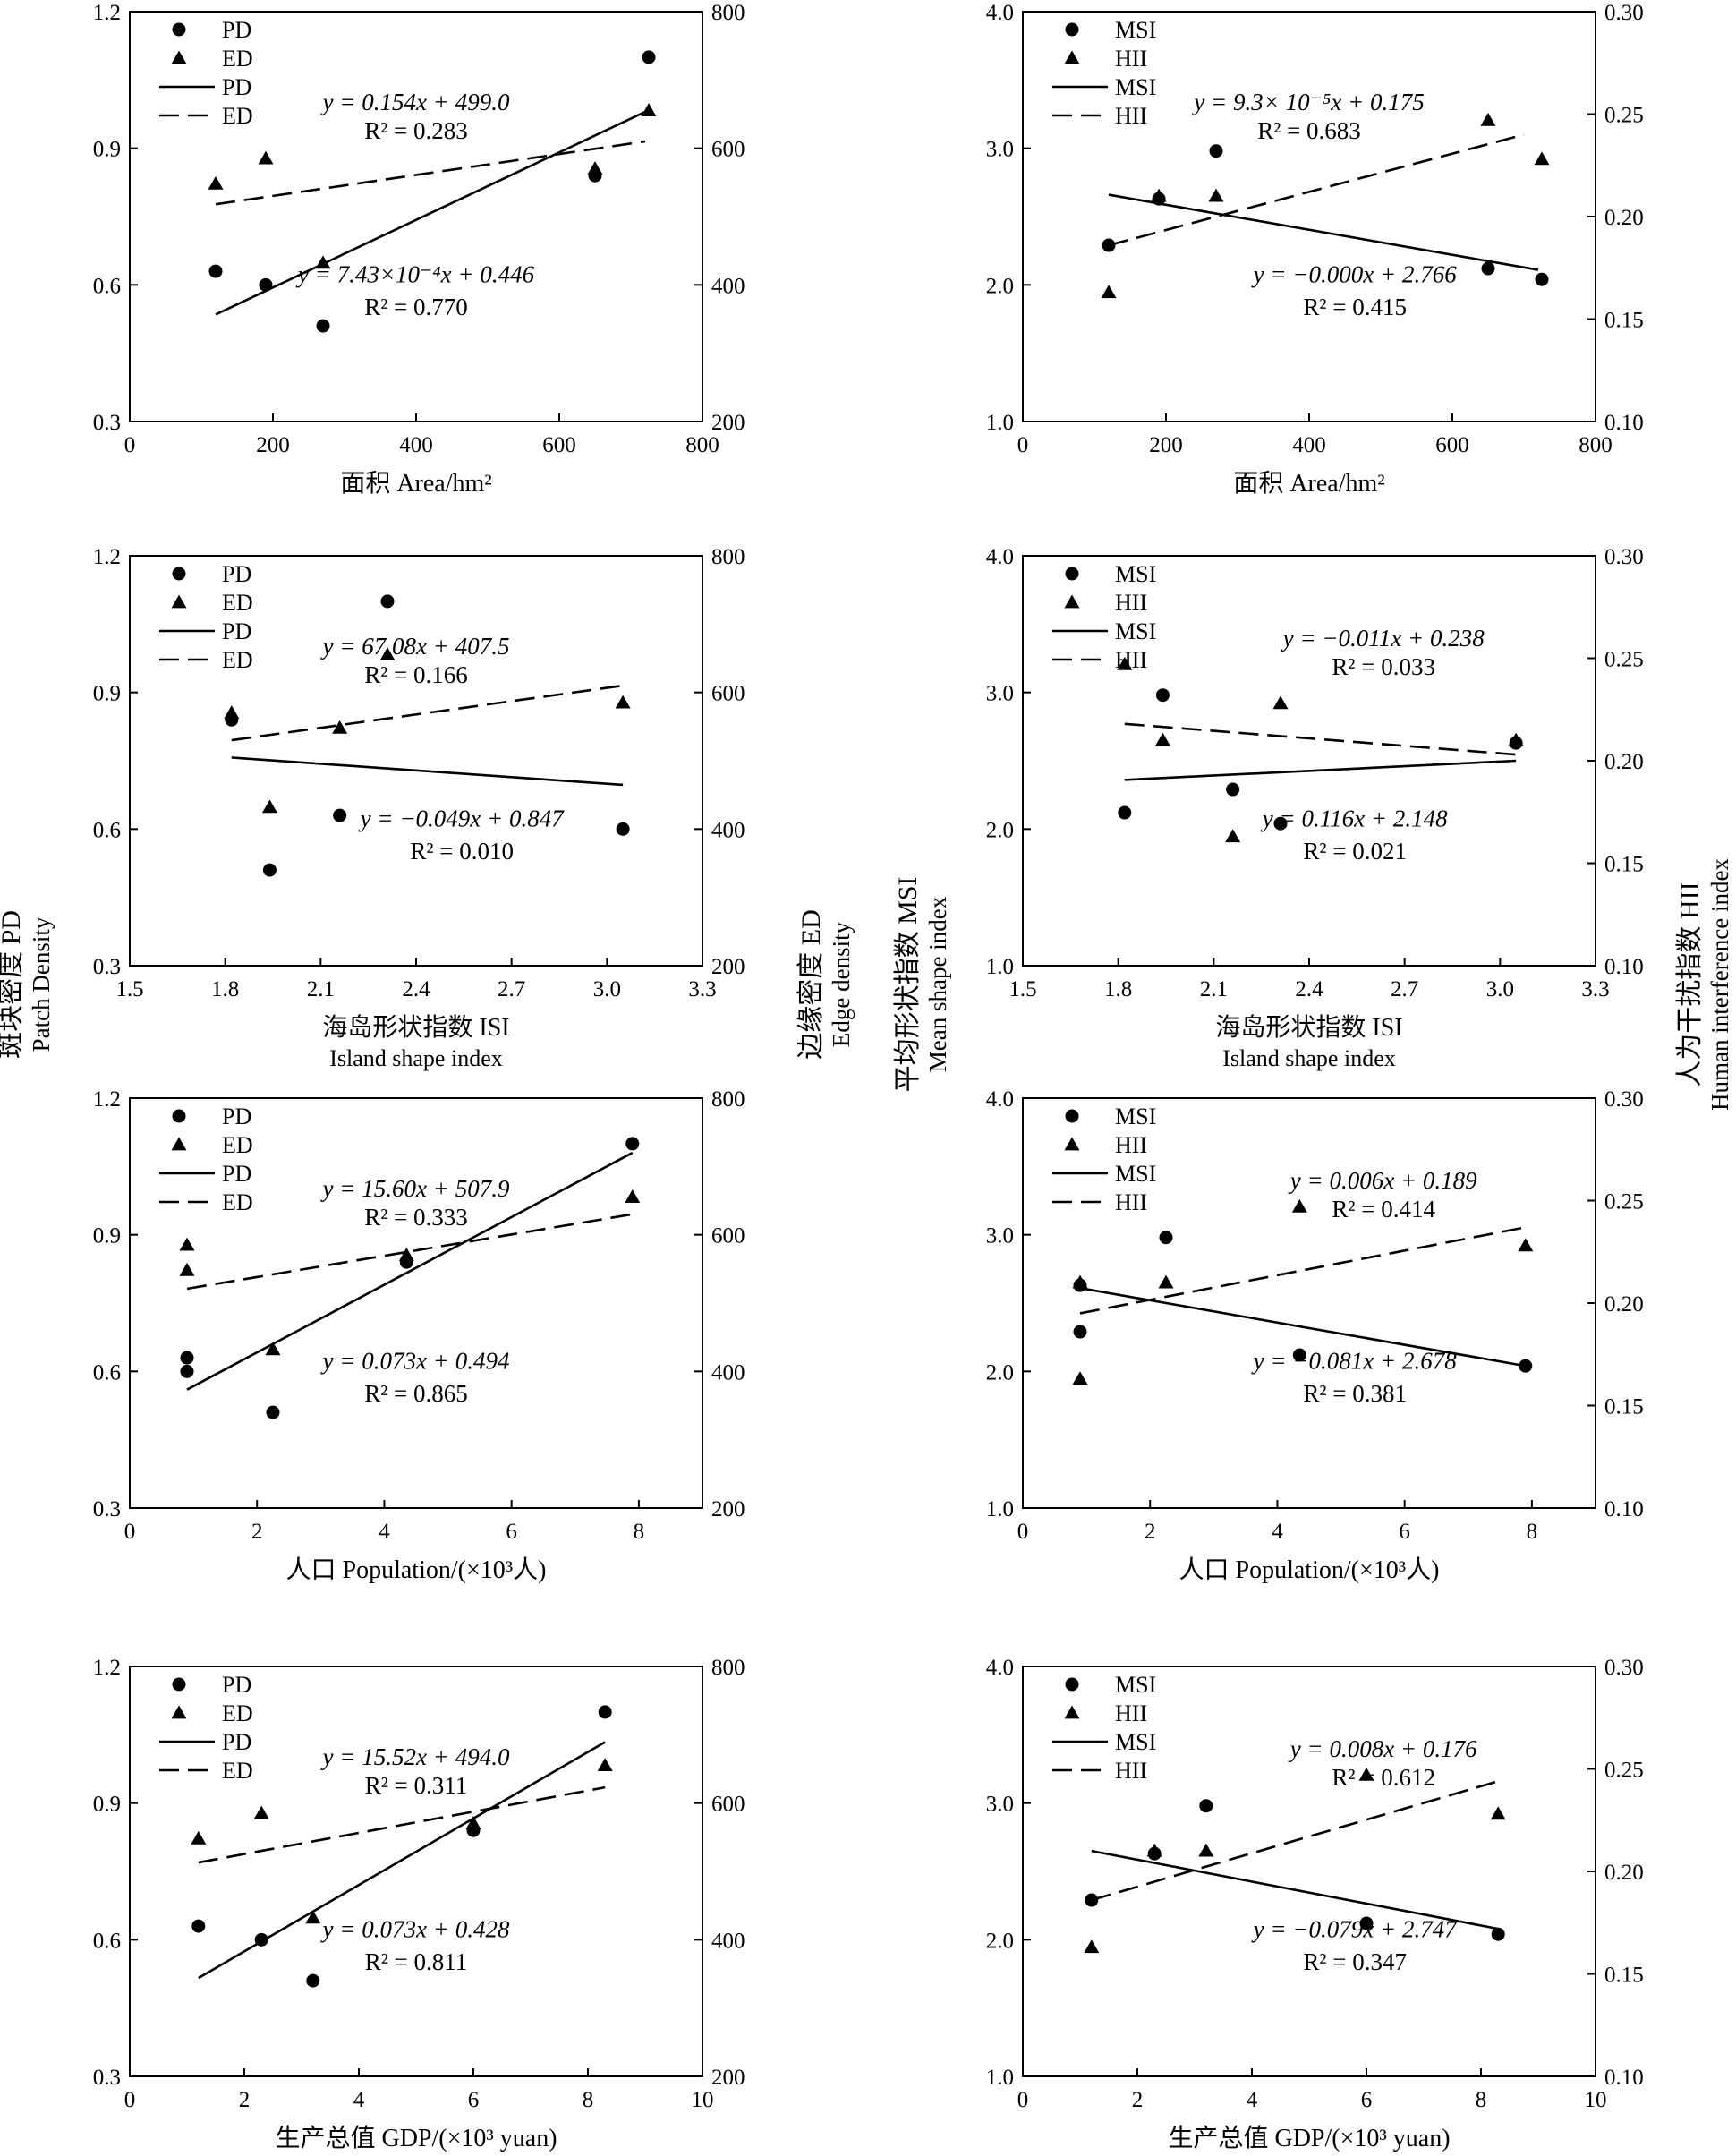  I want to click on r-squared: R² = 0.311, so click(416, 1785).